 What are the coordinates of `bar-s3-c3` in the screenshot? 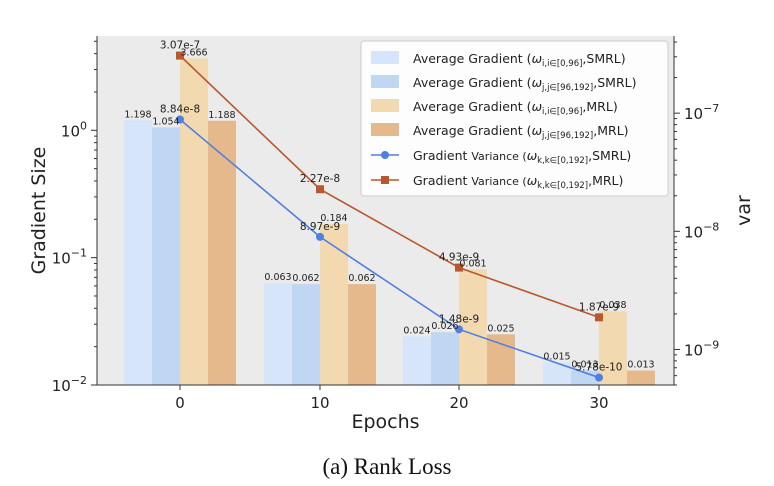 It's located at (641, 377).